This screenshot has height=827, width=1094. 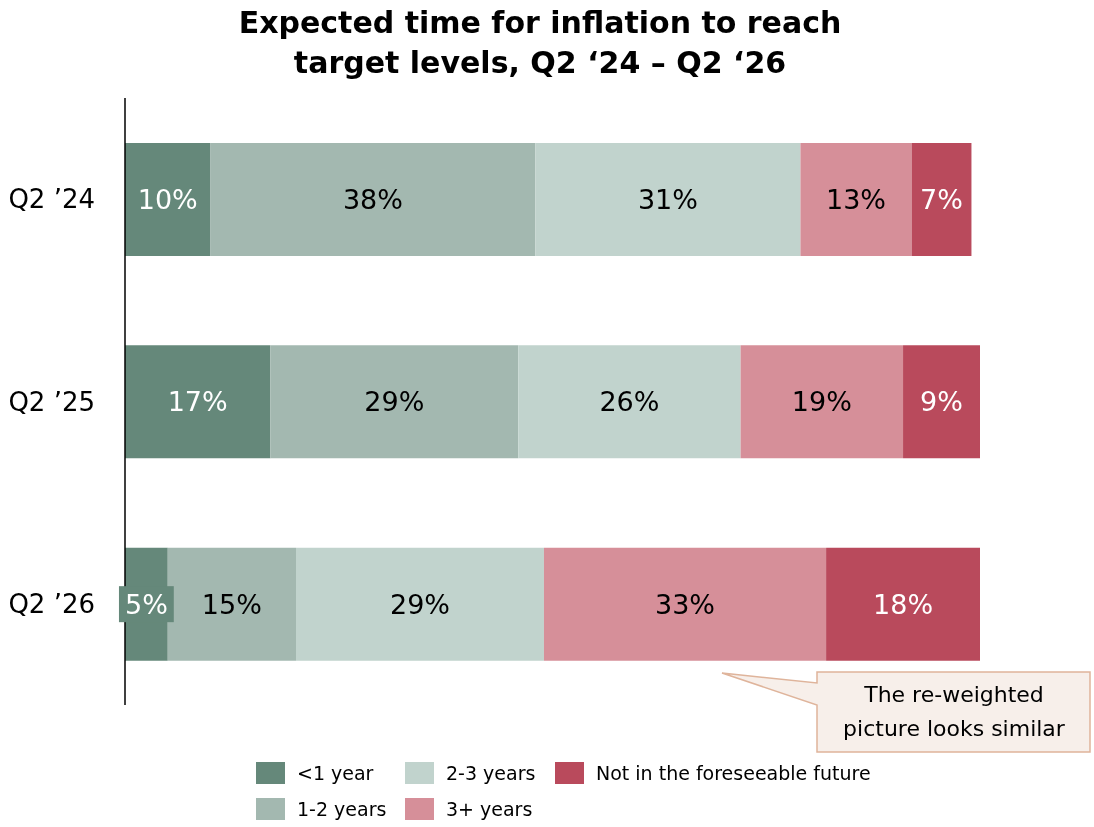 I want to click on data-label: 13%, so click(x=856, y=199).